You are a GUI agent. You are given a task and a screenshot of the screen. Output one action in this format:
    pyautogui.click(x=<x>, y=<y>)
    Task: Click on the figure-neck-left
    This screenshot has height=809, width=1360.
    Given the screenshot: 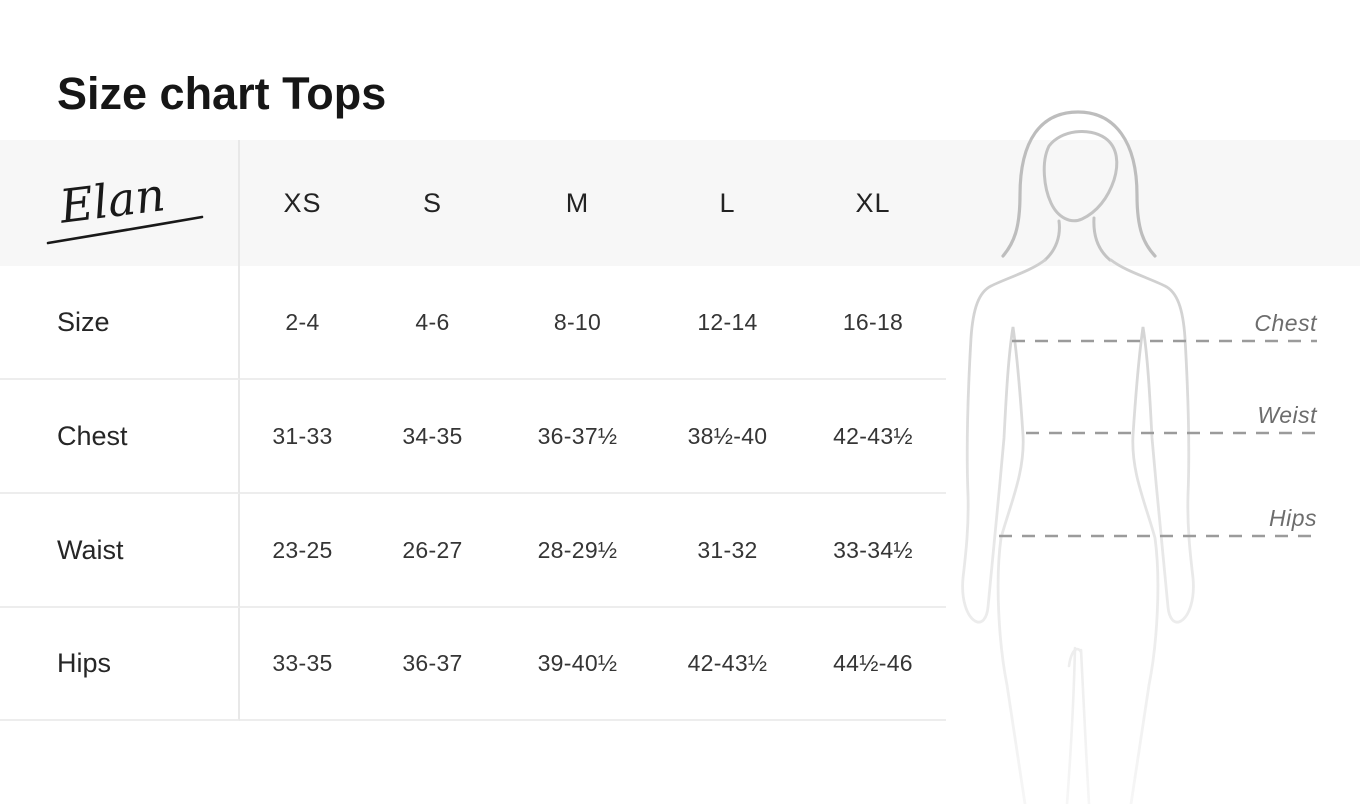 What is the action you would take?
    pyautogui.click(x=1052, y=240)
    